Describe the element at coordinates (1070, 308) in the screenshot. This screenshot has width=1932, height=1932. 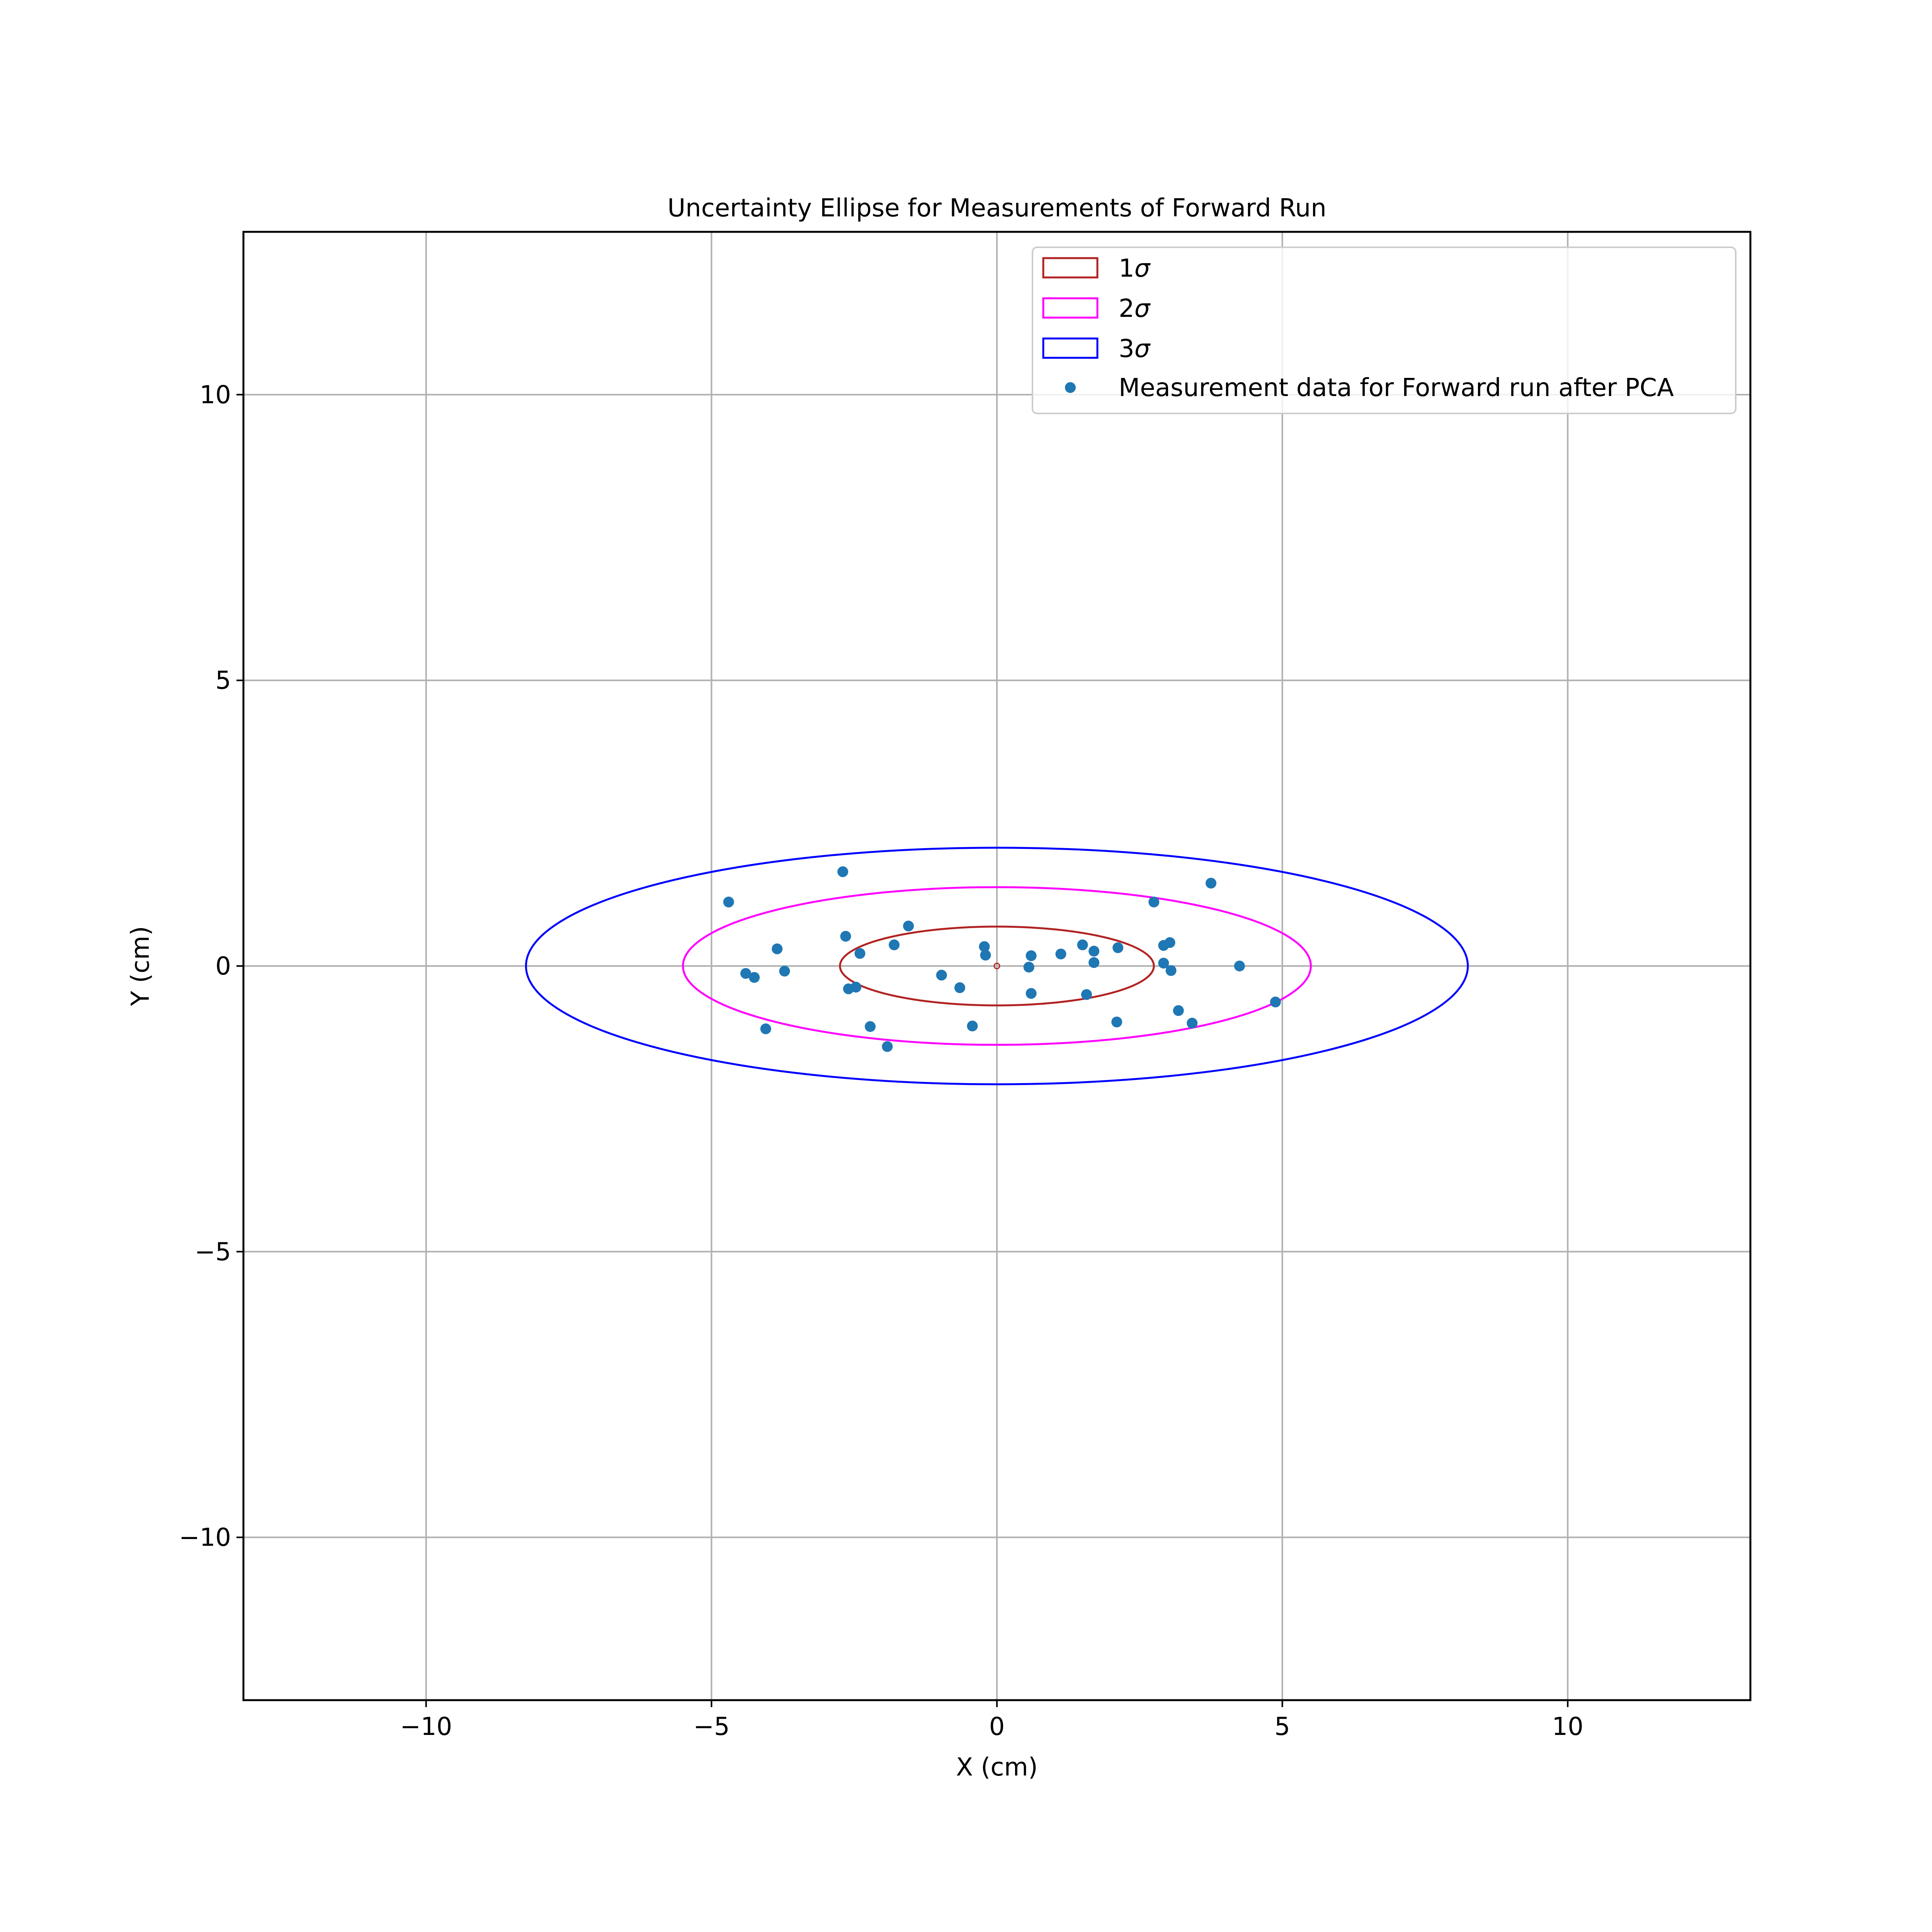
I see `legend-2sigma-swatch` at that location.